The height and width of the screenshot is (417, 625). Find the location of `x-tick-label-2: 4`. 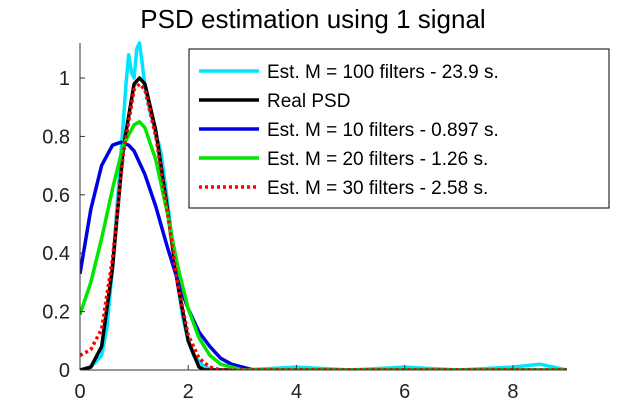

x-tick-label-2: 4 is located at coordinates (296, 392).